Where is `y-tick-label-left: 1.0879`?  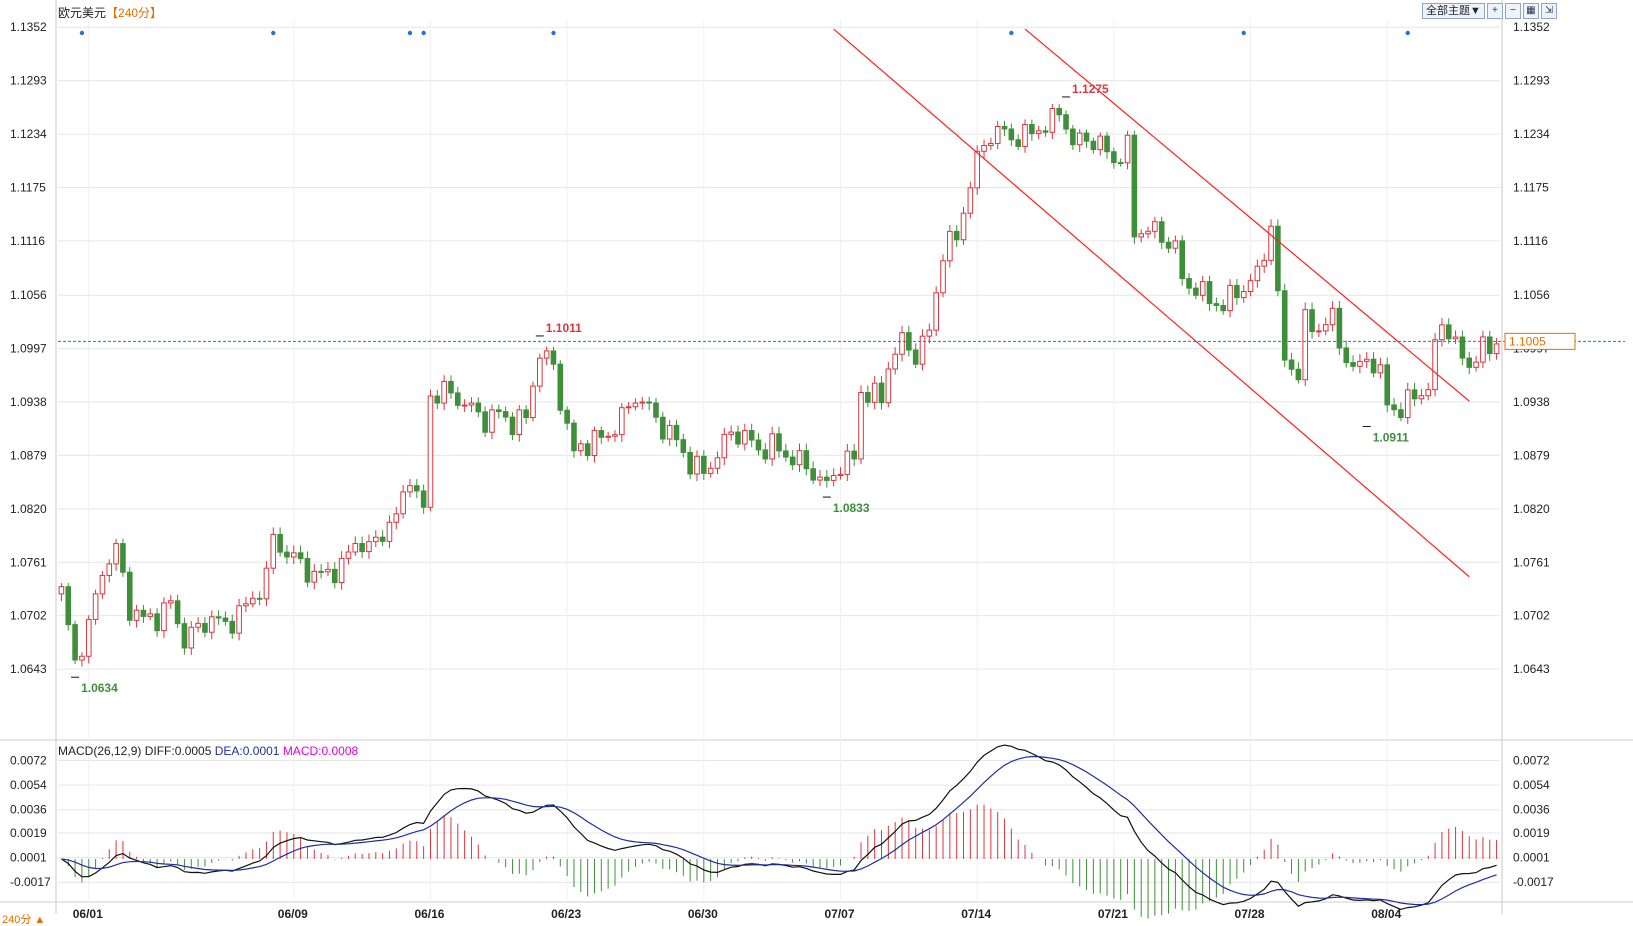
y-tick-label-left: 1.0879 is located at coordinates (28, 455).